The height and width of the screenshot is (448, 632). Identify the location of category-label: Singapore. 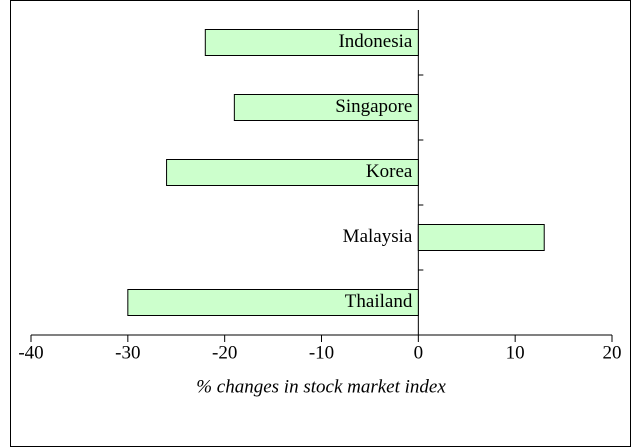
(373, 106).